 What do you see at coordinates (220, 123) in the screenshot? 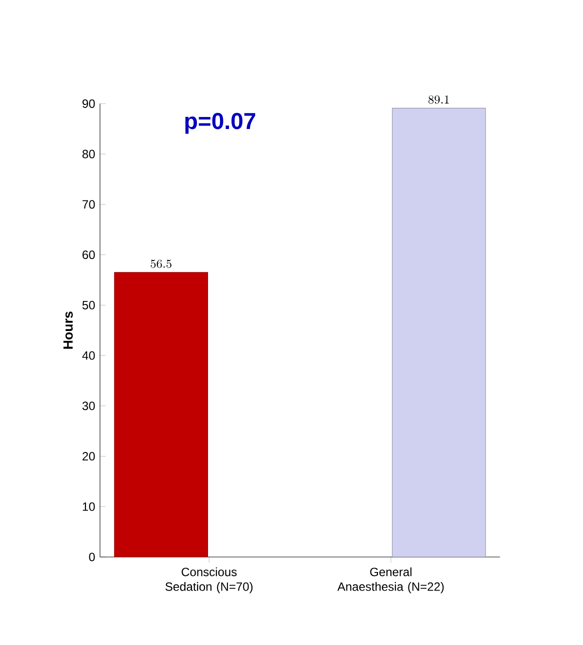
I see `annotation: p=0.07` at bounding box center [220, 123].